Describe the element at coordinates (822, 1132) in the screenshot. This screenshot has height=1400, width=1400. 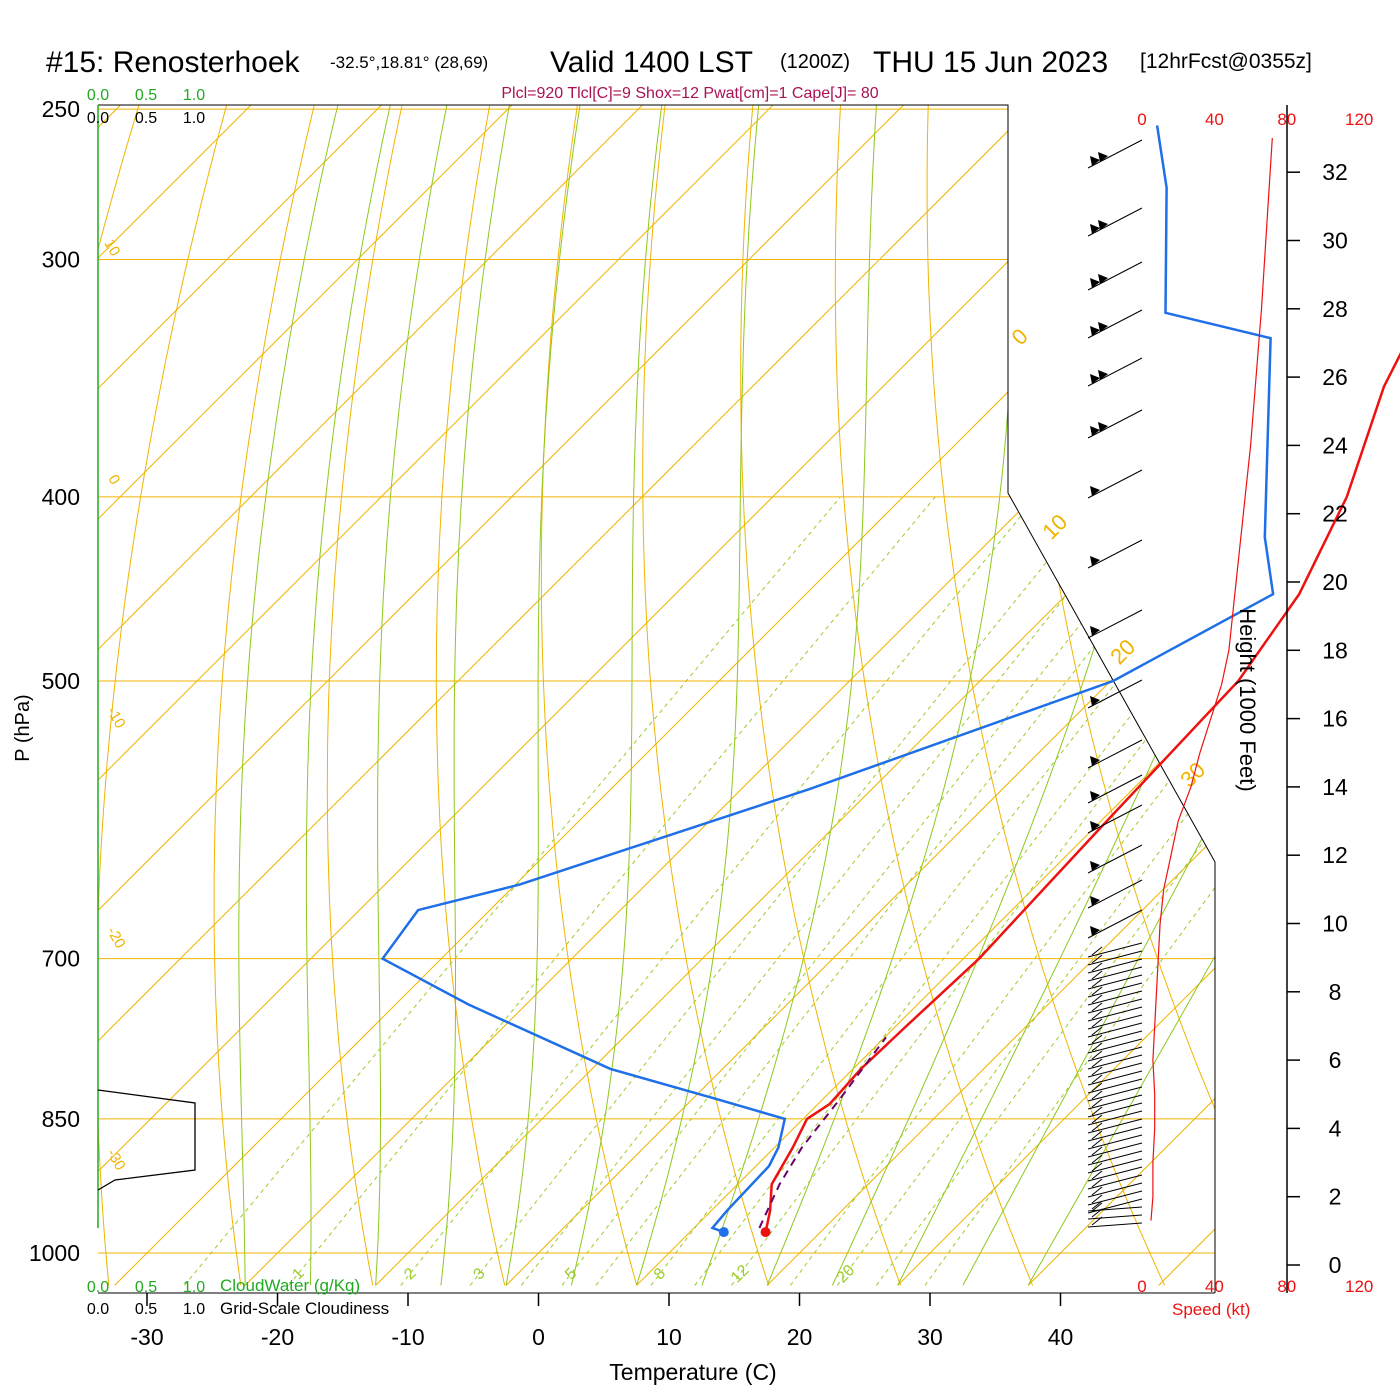
I see `parcel-line` at that location.